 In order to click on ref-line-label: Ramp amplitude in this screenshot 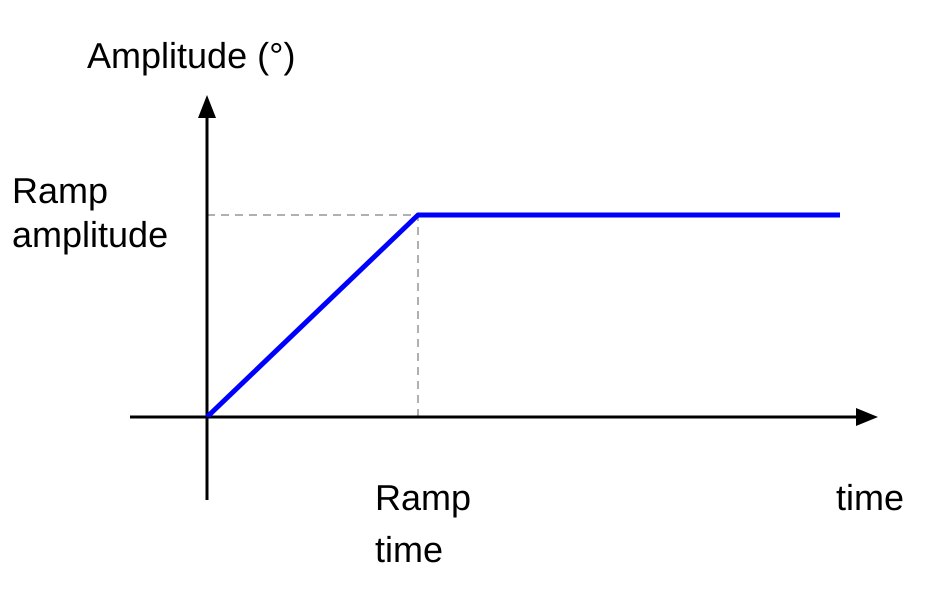, I will do `click(90, 212)`.